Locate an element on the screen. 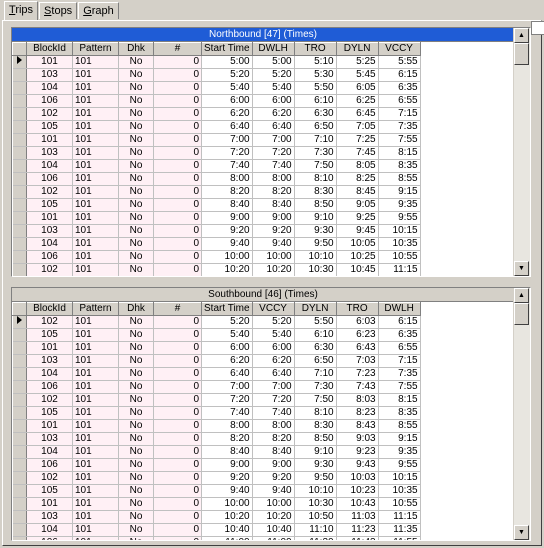 This screenshot has width=544, height=548. cell-dwlh: 5:20 is located at coordinates (273, 75).